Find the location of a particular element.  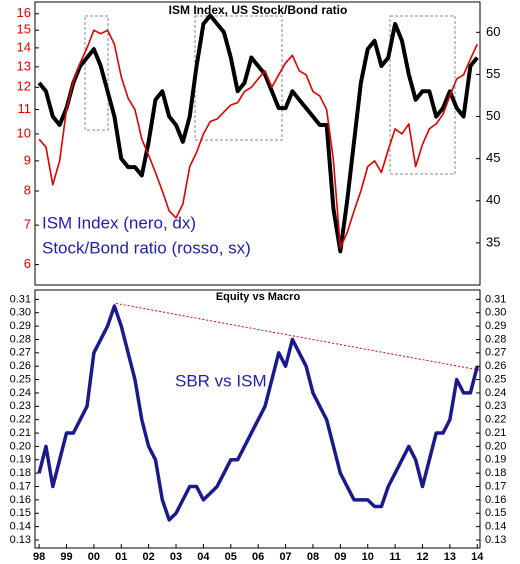

y-tick-label: 6 is located at coordinates (27, 263).